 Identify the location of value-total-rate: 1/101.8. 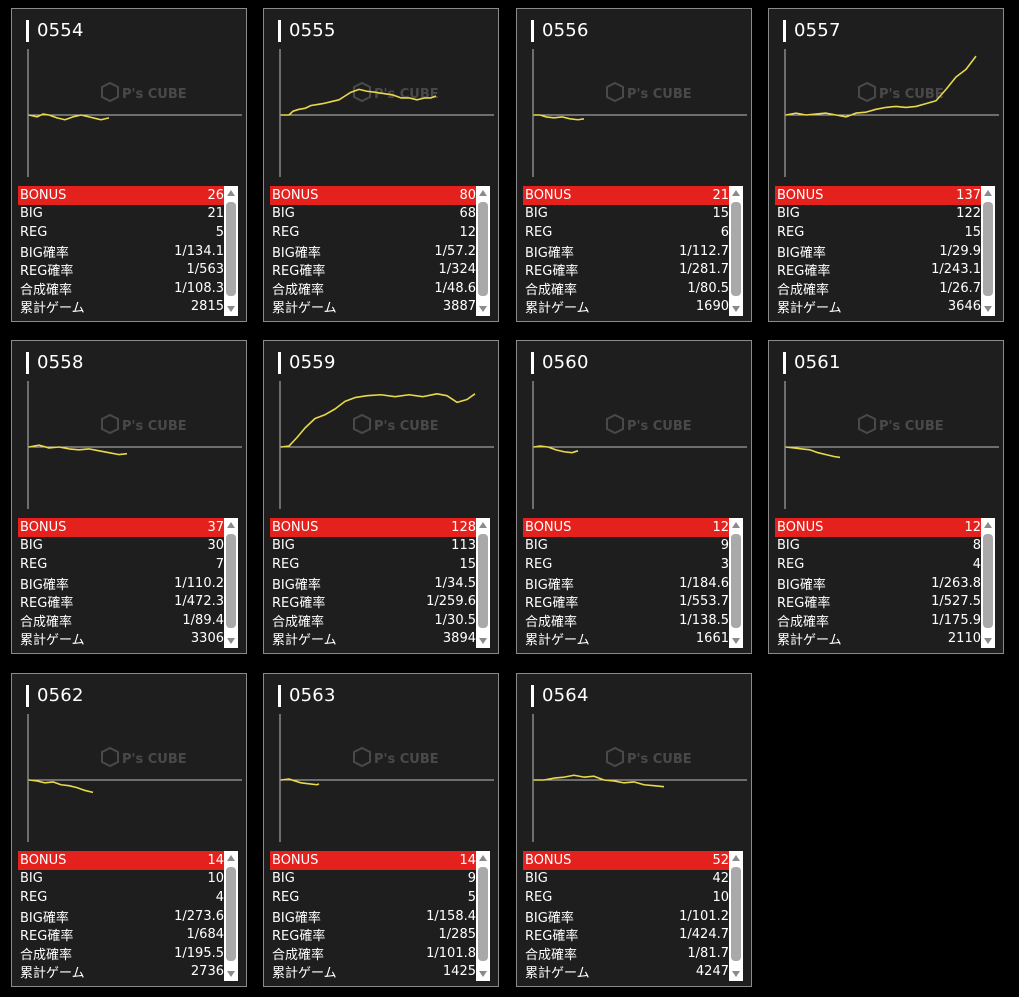
(451, 953).